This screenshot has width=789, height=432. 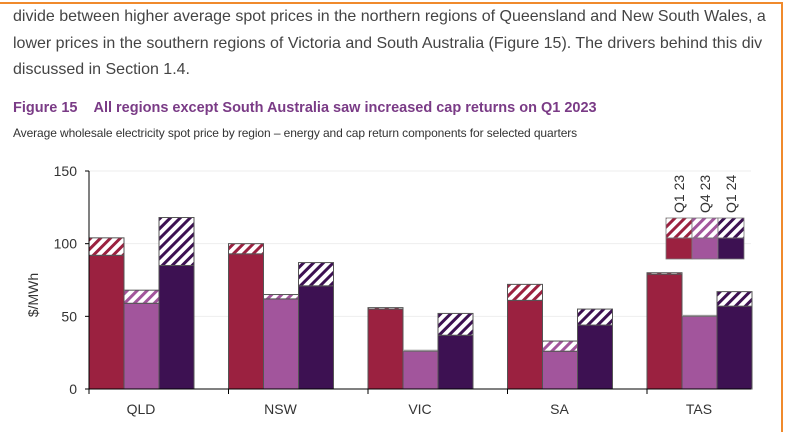 What do you see at coordinates (33, 295) in the screenshot?
I see `y-axis-label: $/MWh` at bounding box center [33, 295].